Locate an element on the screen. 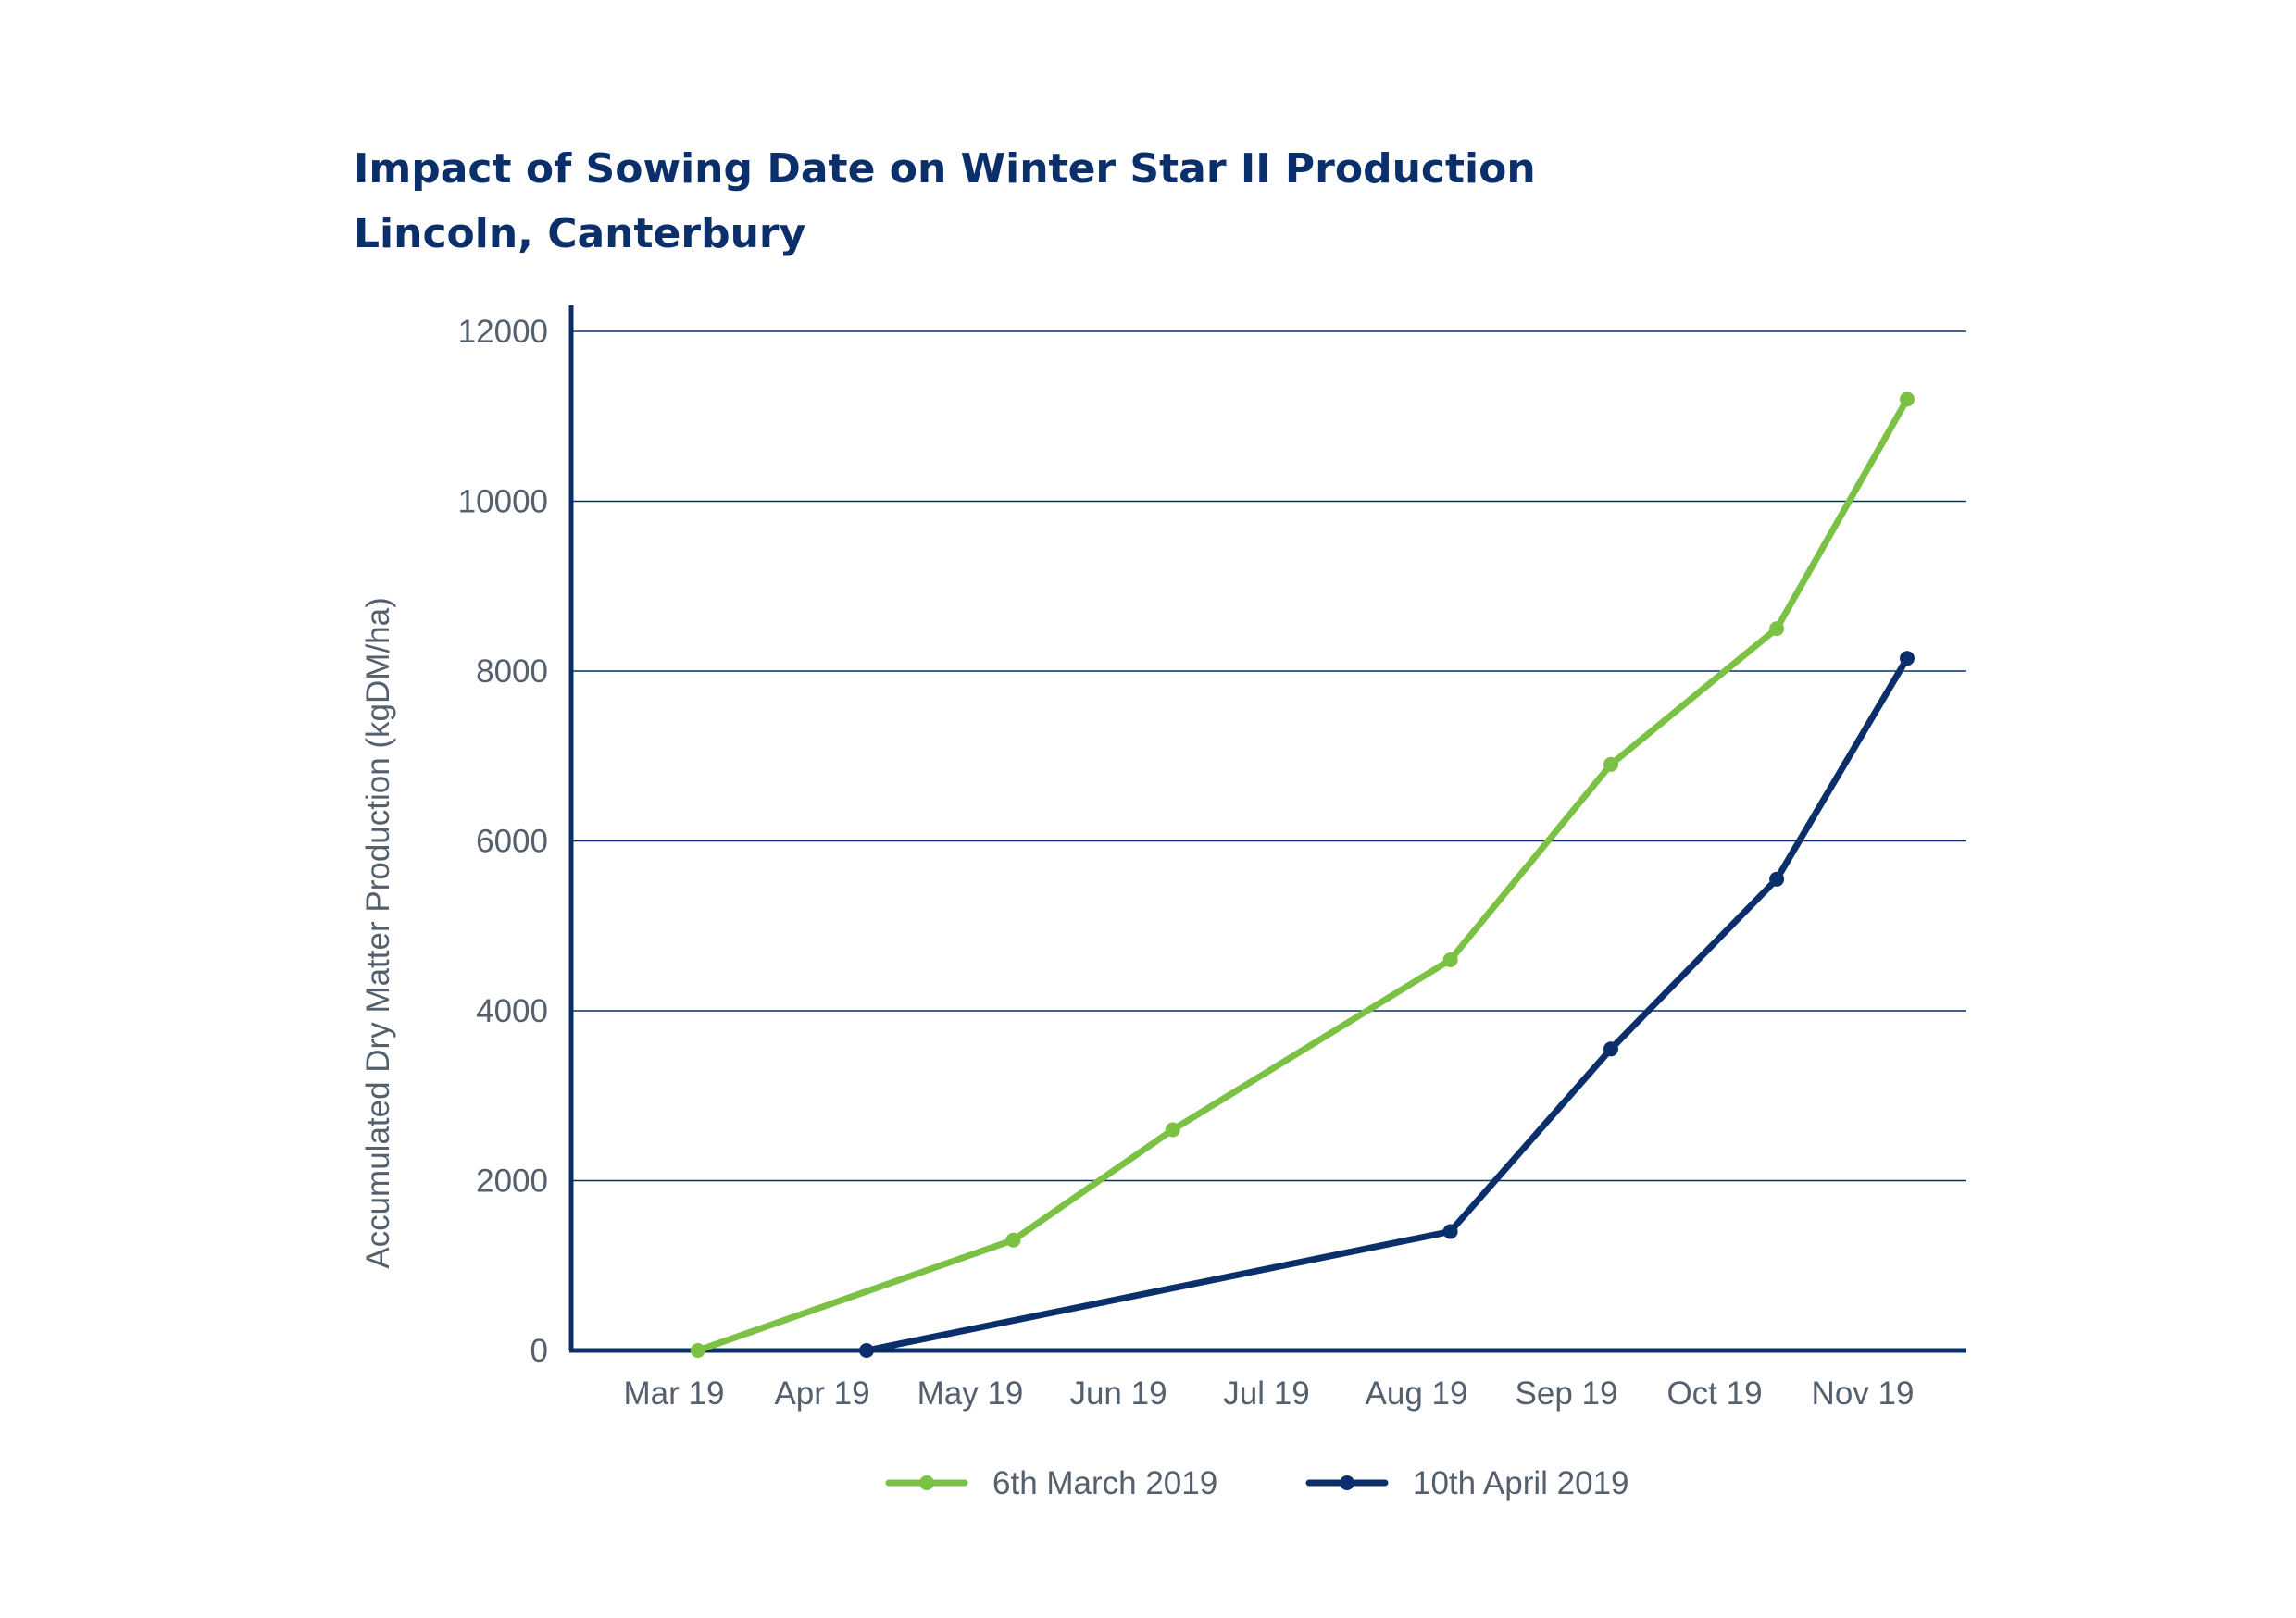 Image resolution: width=2296 pixels, height=1618 pixels. x-tick-label: Aug 19 is located at coordinates (1417, 1393).